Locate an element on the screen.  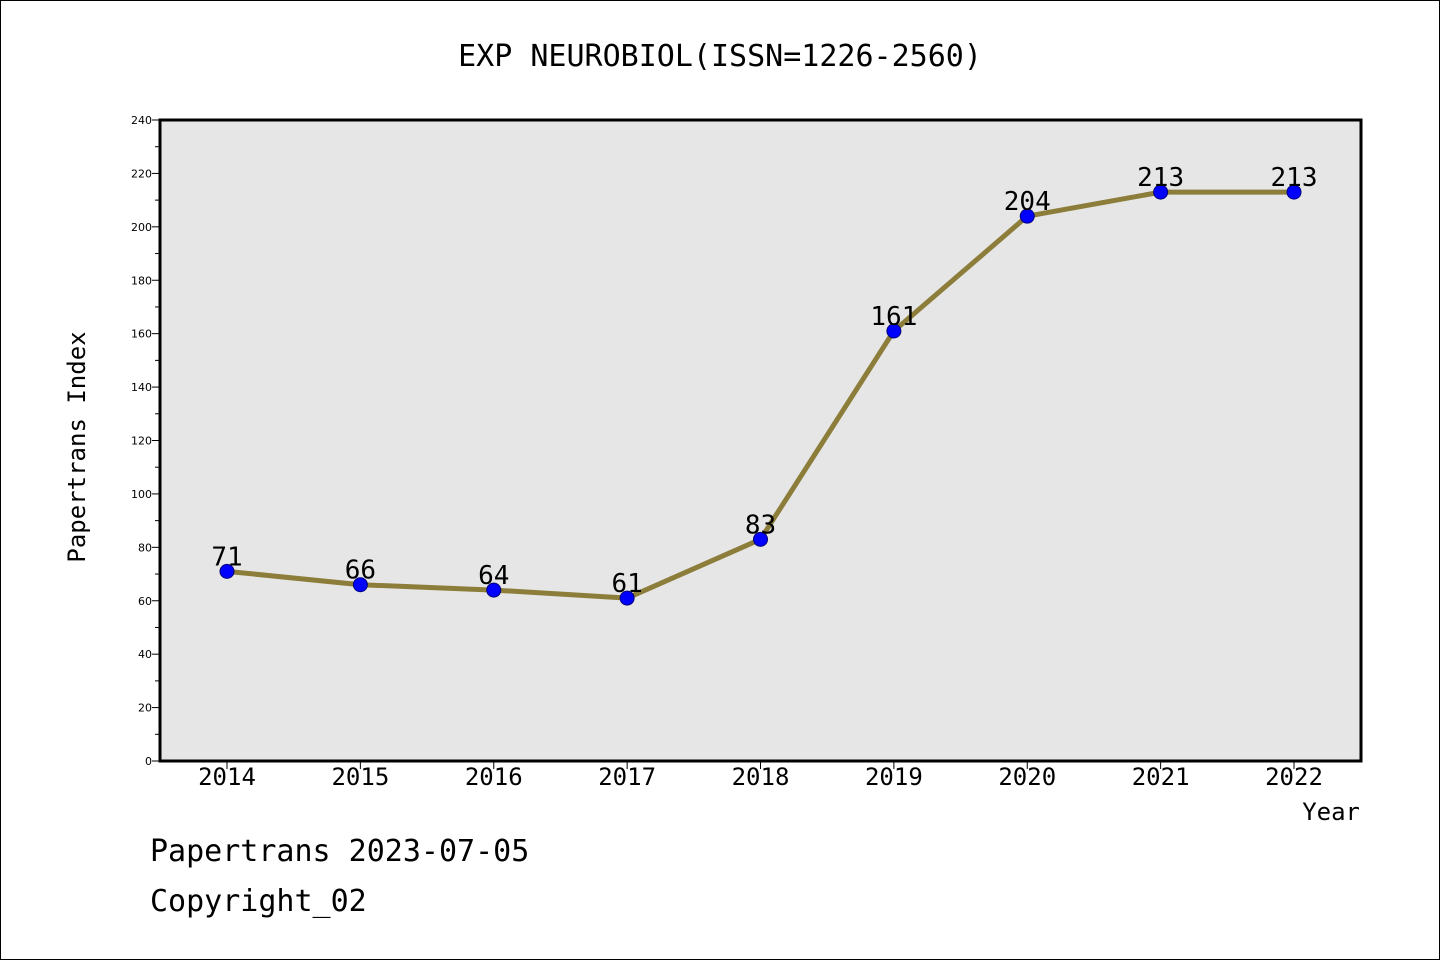
x-tick-label: 2017 is located at coordinates (627, 777).